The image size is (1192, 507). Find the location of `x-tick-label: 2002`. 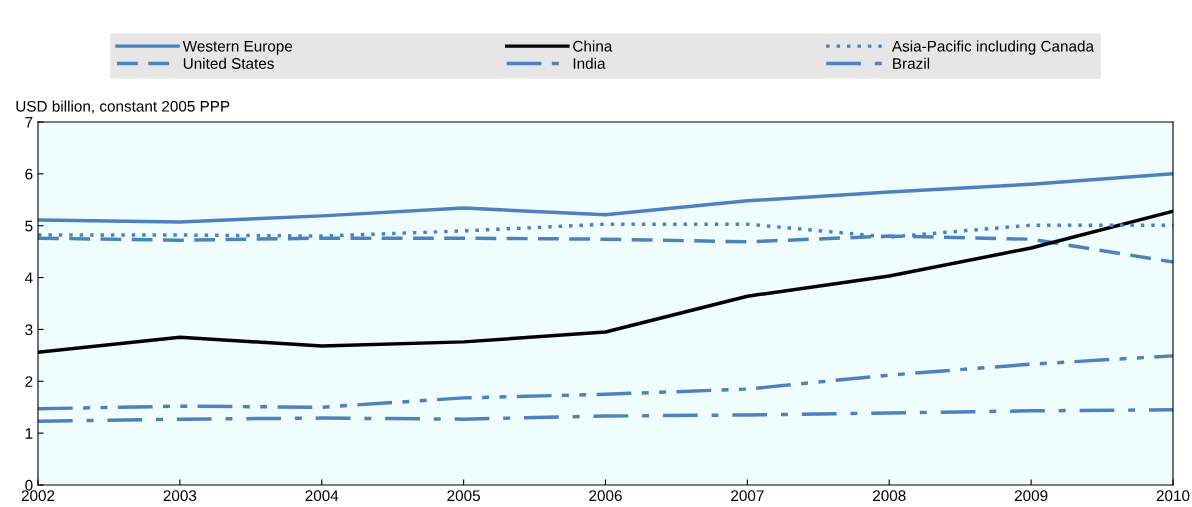

x-tick-label: 2002 is located at coordinates (38, 496).